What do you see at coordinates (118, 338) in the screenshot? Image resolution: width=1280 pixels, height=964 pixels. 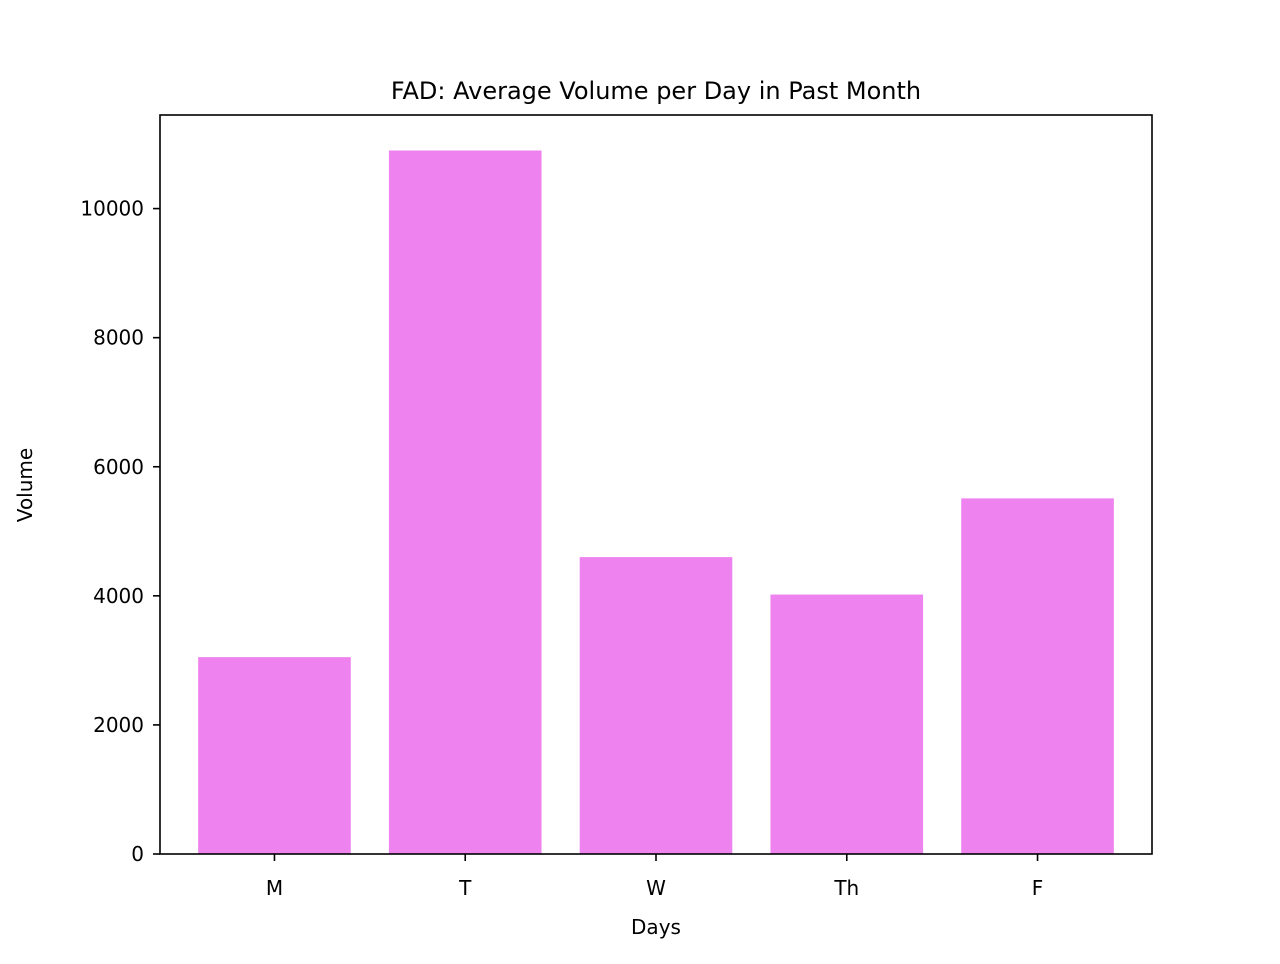 I see `y-tick-label: 8000` at bounding box center [118, 338].